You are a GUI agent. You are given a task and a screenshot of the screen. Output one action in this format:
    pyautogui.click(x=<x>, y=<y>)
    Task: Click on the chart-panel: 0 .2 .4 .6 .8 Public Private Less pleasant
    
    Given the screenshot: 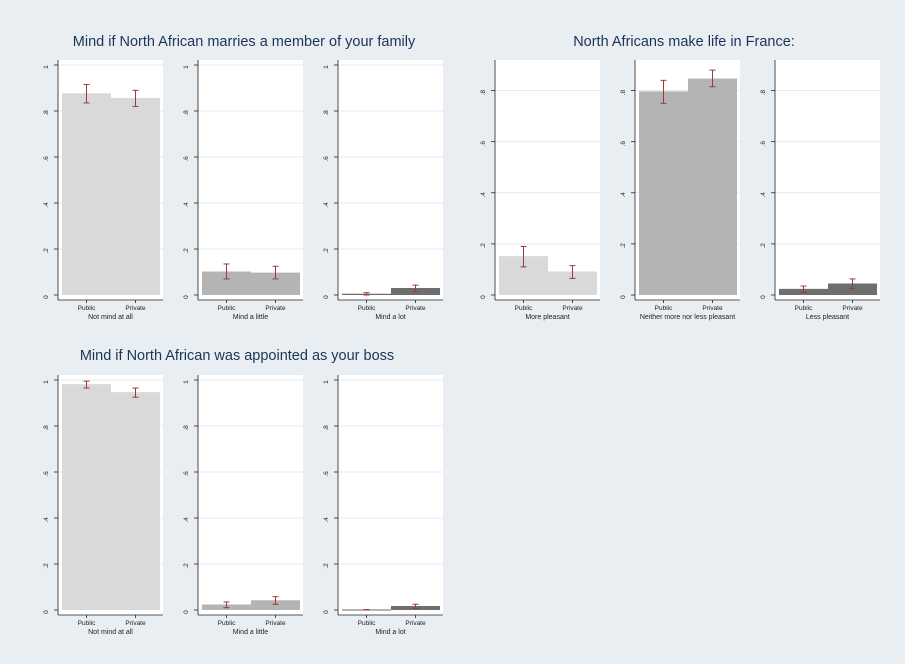 What is the action you would take?
    pyautogui.click(x=820, y=190)
    